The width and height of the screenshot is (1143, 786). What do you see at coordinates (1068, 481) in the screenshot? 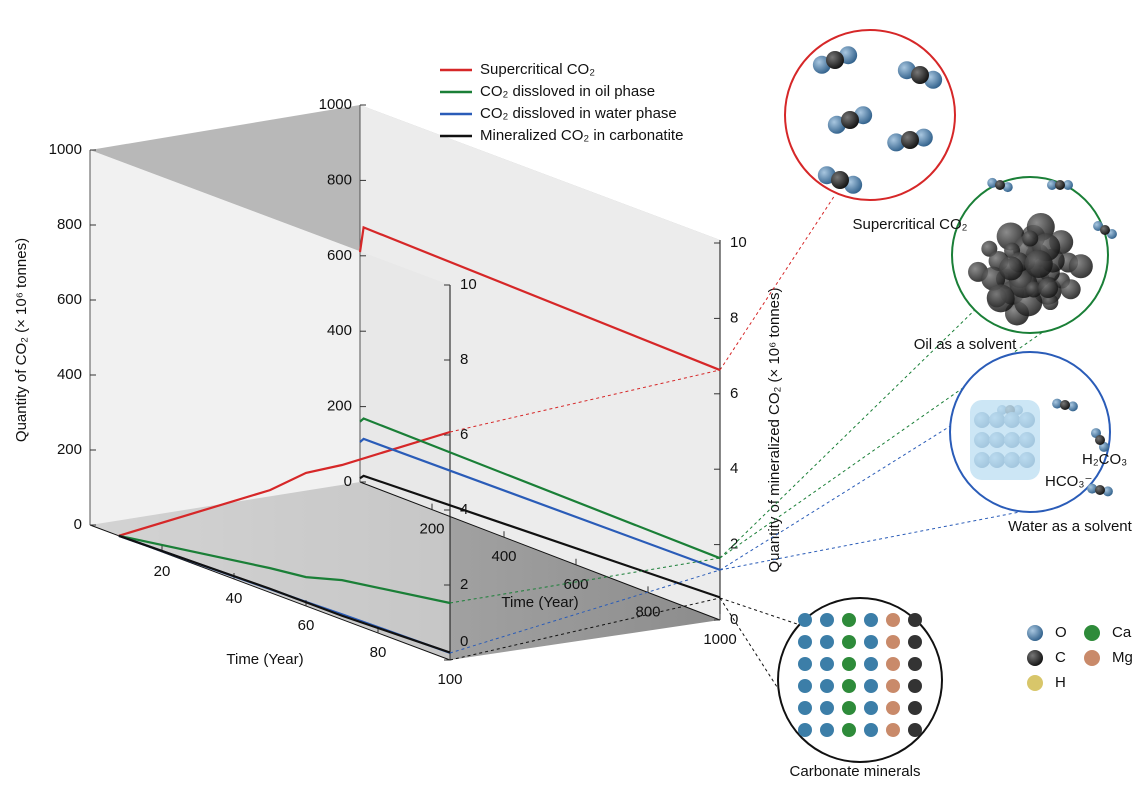
I see `formula: HCO₃⁻` at bounding box center [1068, 481].